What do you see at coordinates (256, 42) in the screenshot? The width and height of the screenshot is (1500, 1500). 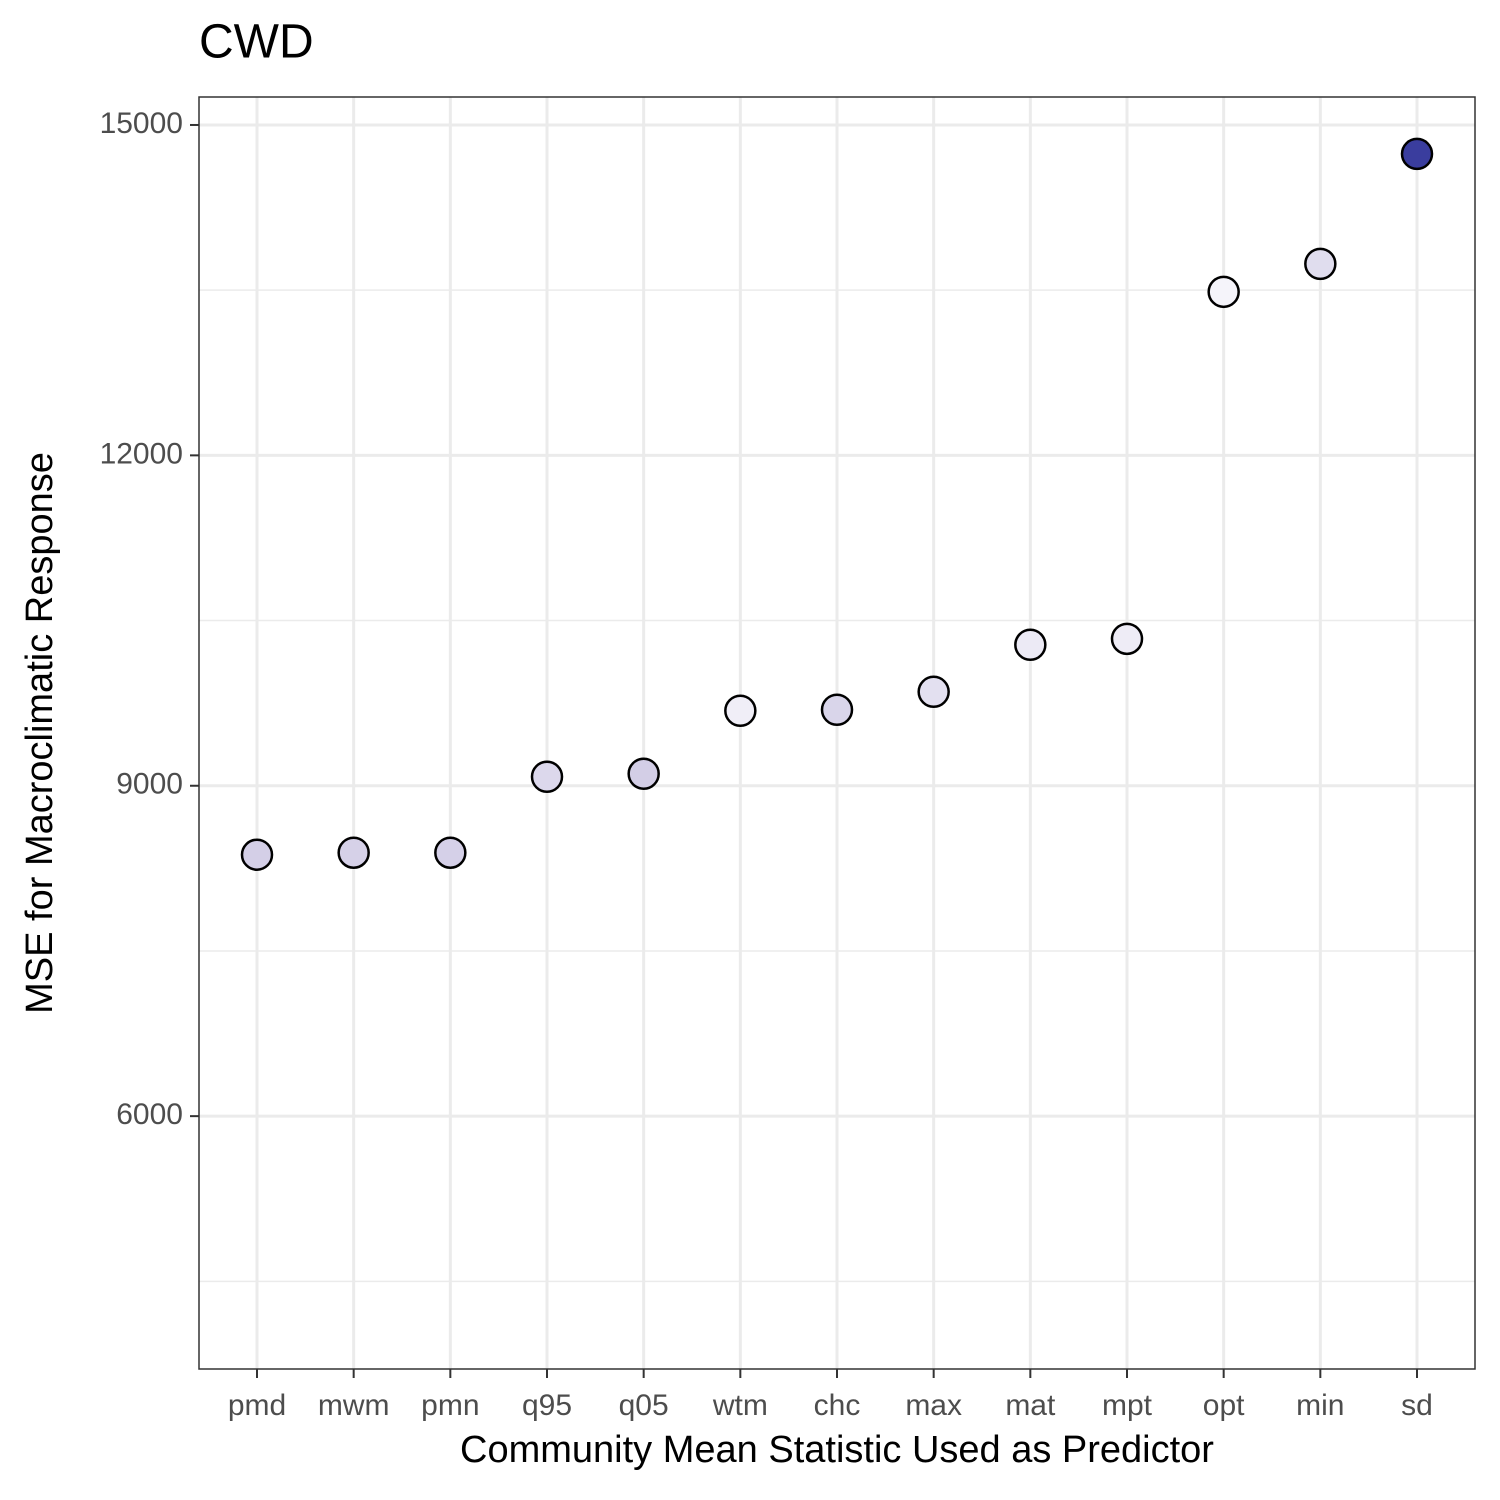 I see `chart-title: CWD` at bounding box center [256, 42].